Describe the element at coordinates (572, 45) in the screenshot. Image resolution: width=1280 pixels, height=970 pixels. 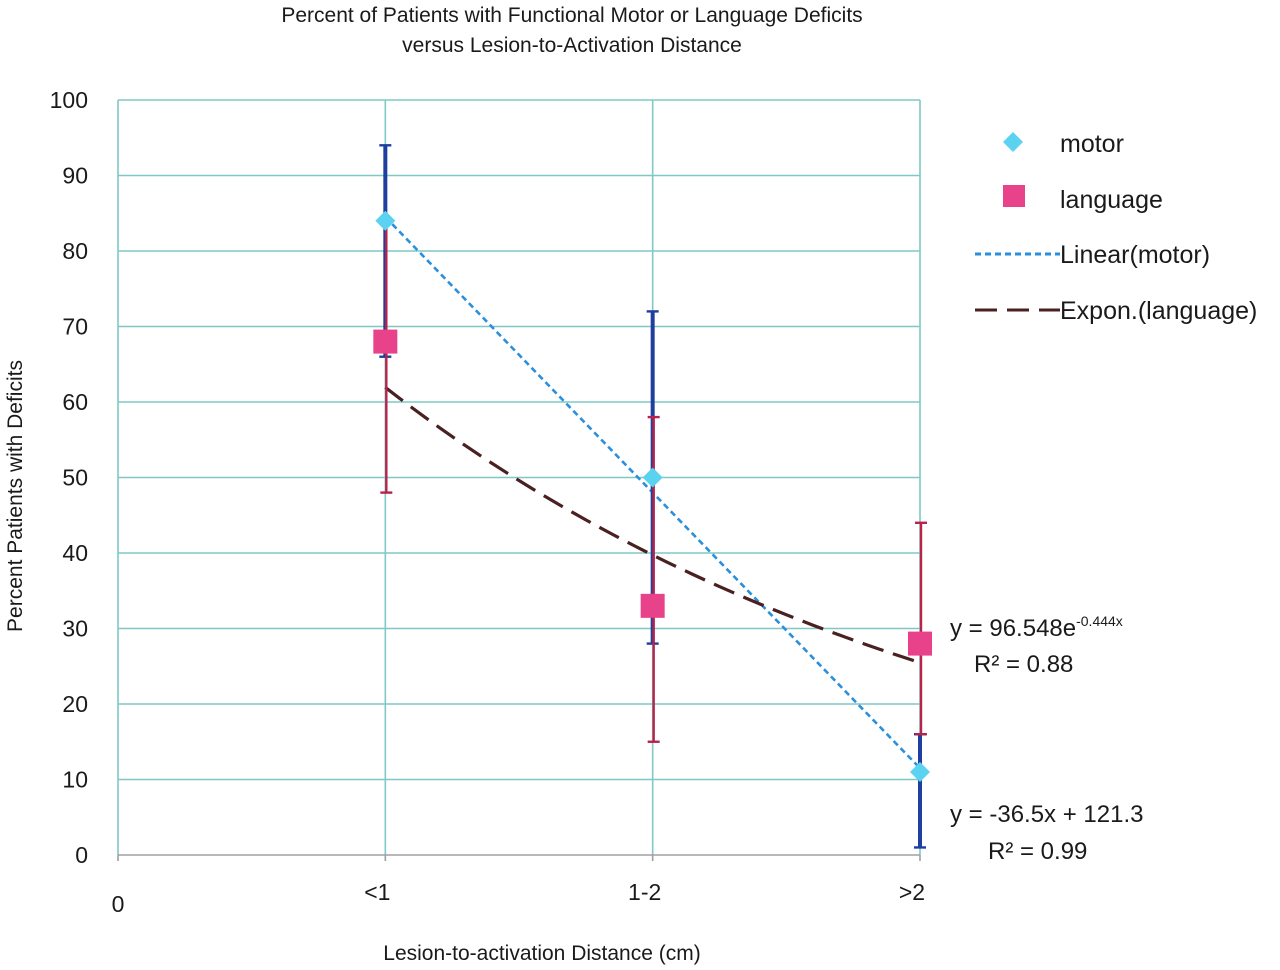
I see `chart-title-line2: versus Lesion-to-Activation Distance` at that location.